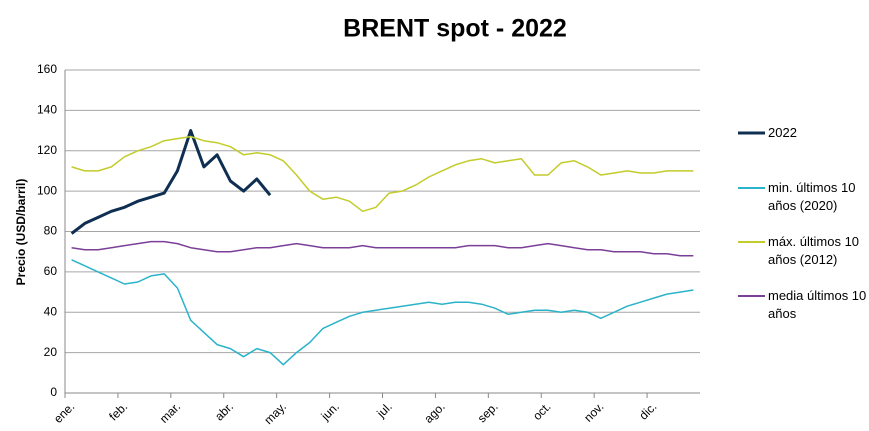 The height and width of the screenshot is (431, 869). What do you see at coordinates (51, 271) in the screenshot?
I see `y-tick-label: 60` at bounding box center [51, 271].